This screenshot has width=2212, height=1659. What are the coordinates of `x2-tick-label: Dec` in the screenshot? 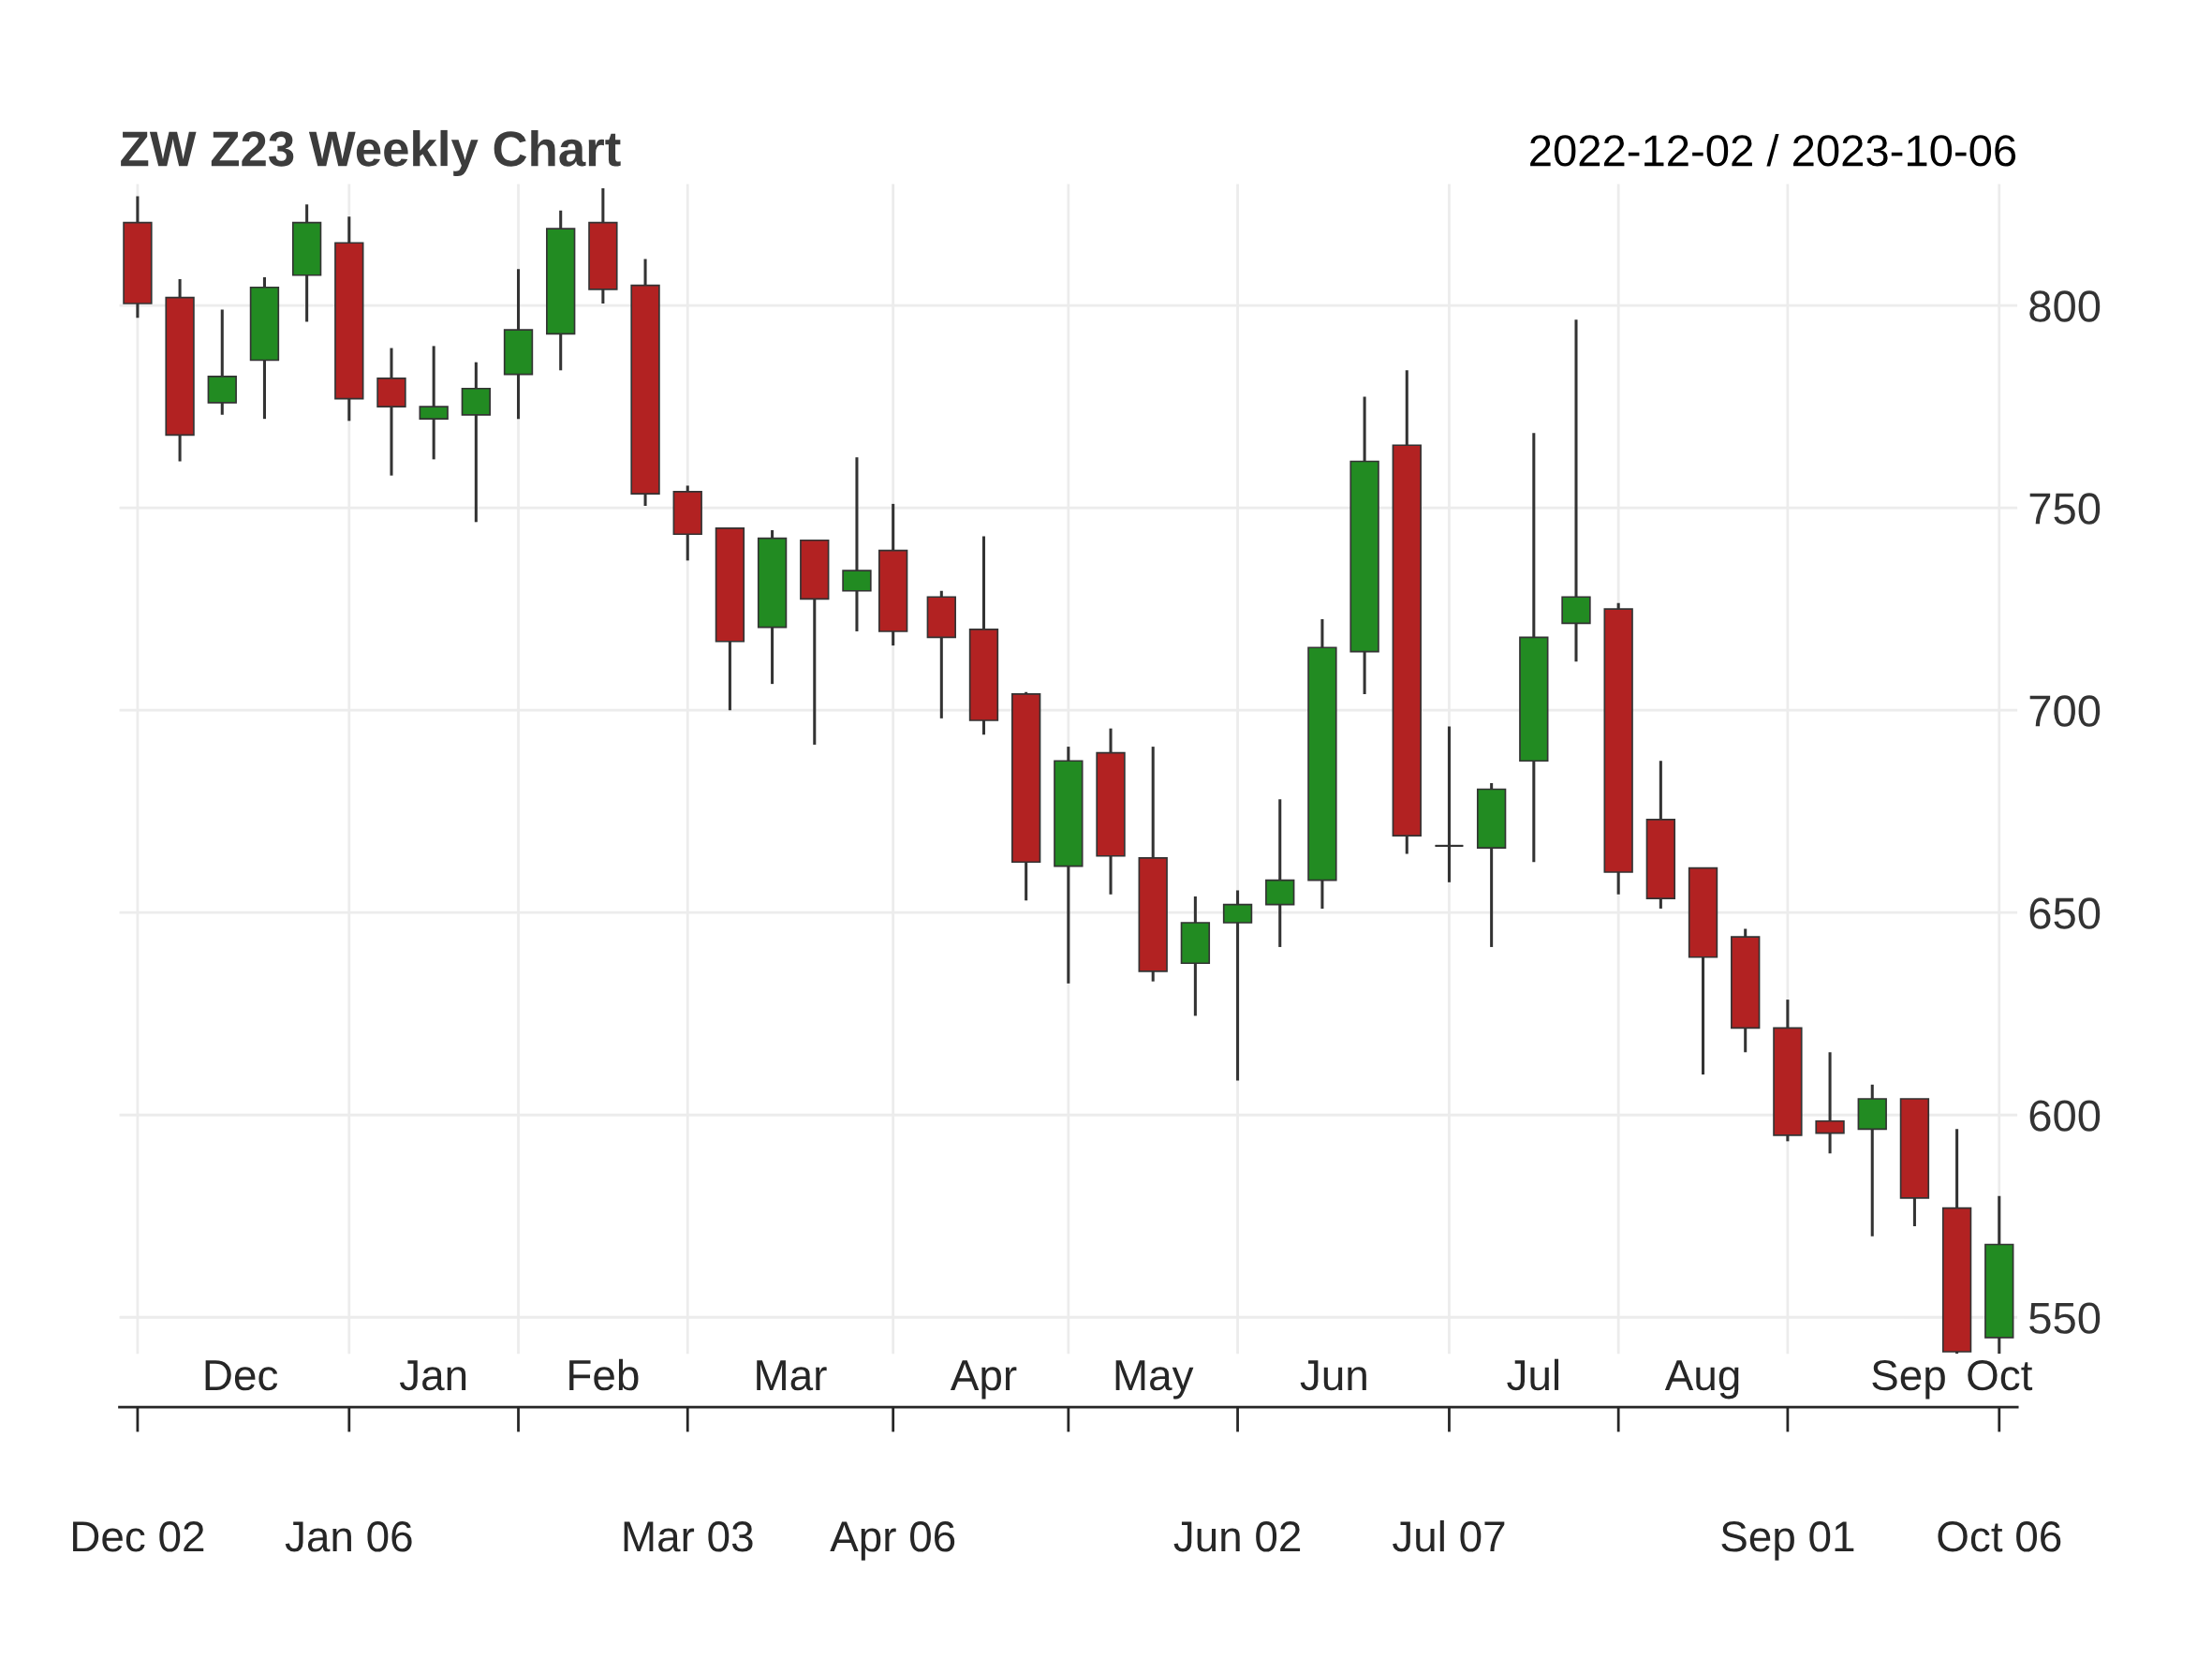 It's located at (242, 1375).